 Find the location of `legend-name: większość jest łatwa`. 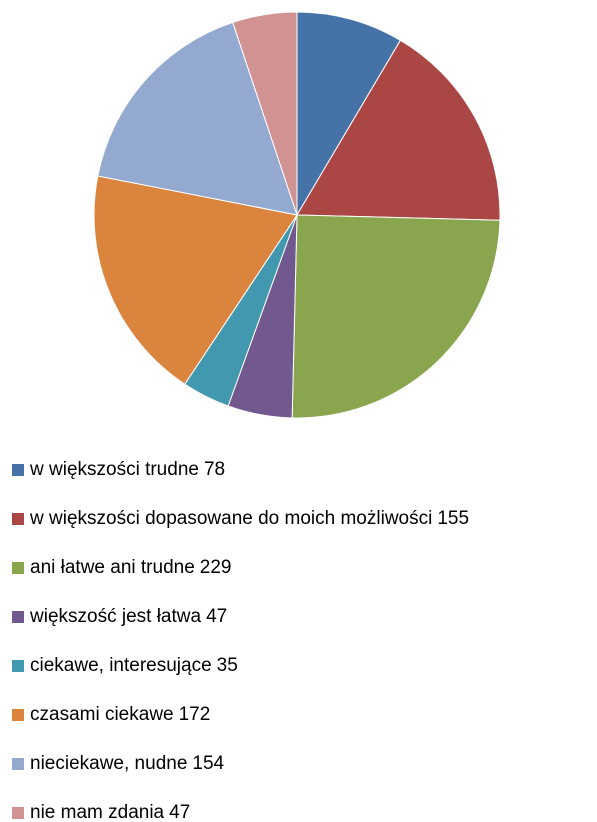

legend-name: większość jest łatwa is located at coordinates (115, 616).